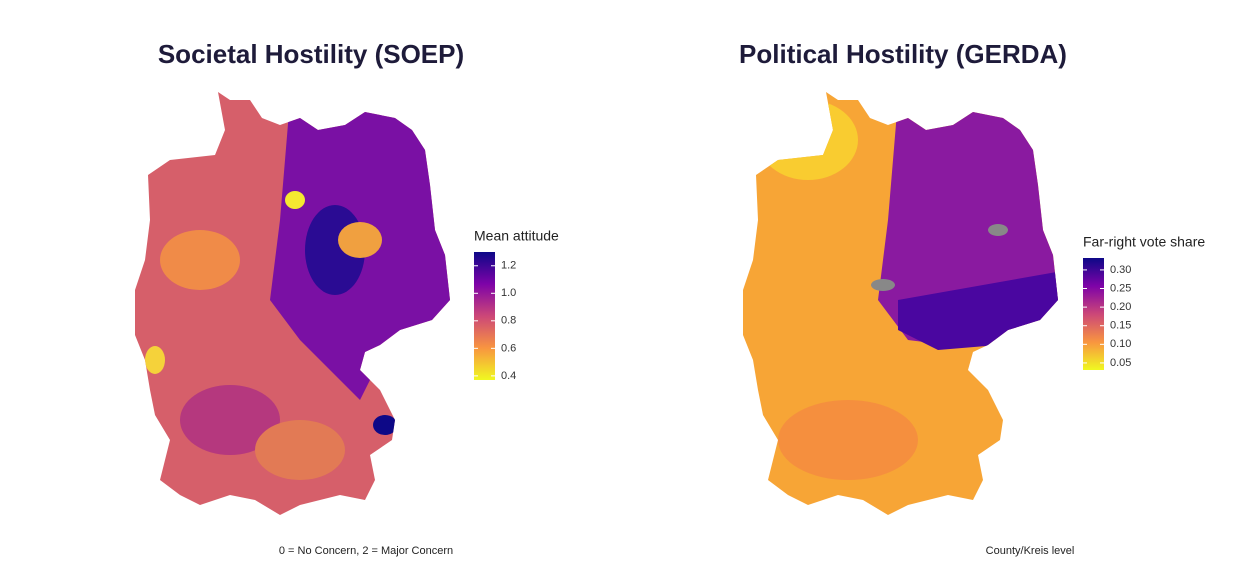 This screenshot has width=1234, height=582. What do you see at coordinates (1120, 344) in the screenshot?
I see `colorbar-label: 0.10` at bounding box center [1120, 344].